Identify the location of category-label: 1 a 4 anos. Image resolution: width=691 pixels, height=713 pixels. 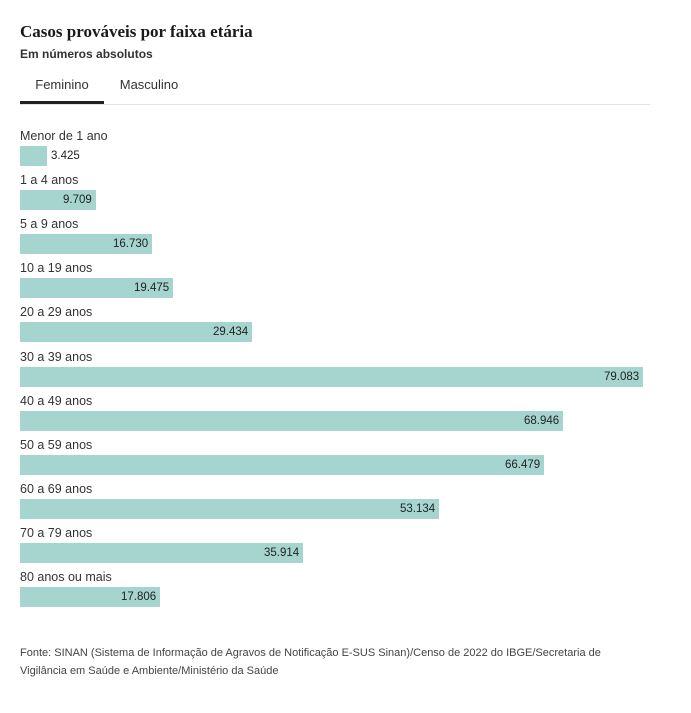
(49, 180).